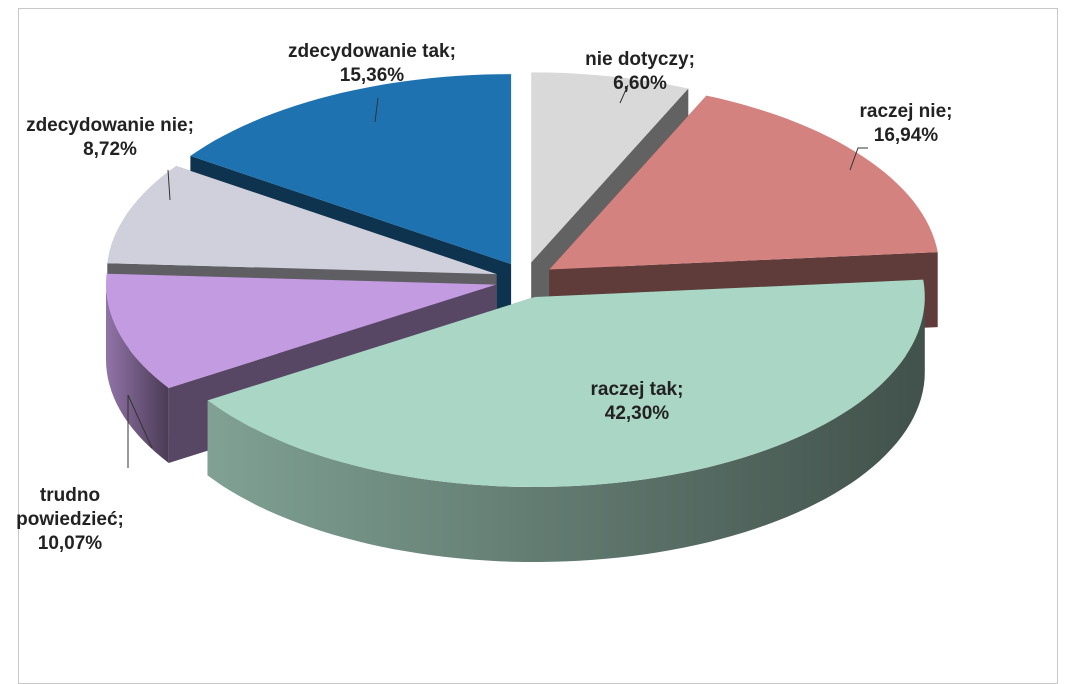  Describe the element at coordinates (637, 401) in the screenshot. I see `data-label: raczej tak; 42,30%` at that location.